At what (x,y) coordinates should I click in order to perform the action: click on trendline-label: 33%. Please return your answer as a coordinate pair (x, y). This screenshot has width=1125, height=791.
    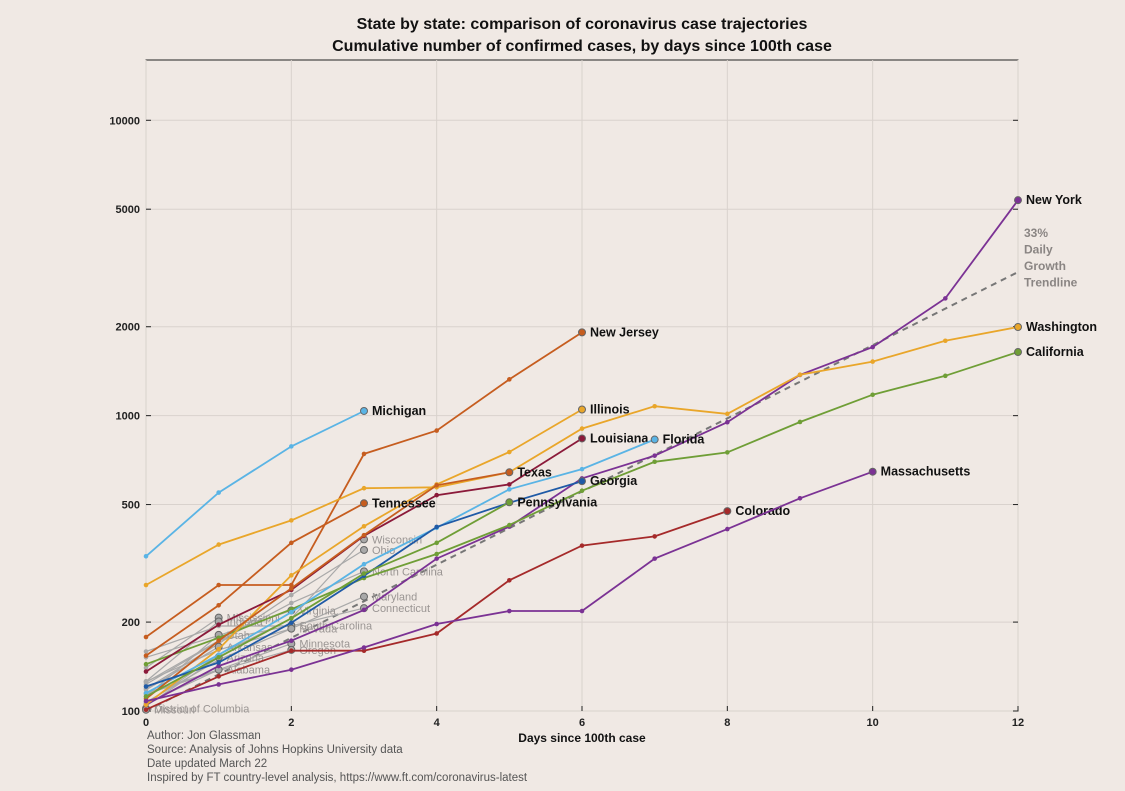
    Looking at the image, I should click on (1036, 233).